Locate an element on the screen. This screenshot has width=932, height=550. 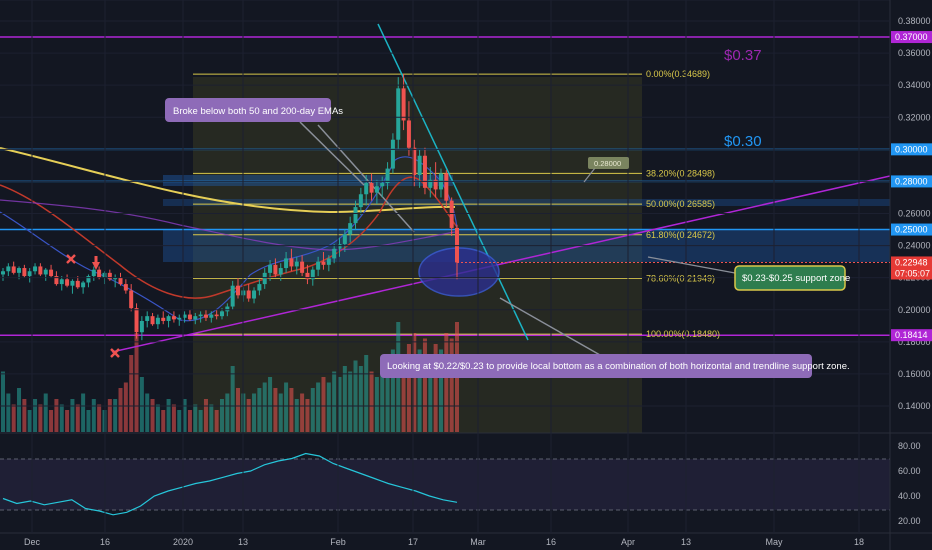
rsi-axis: 80.00 60.00 40.00 20.00 is located at coordinates (909, 483).